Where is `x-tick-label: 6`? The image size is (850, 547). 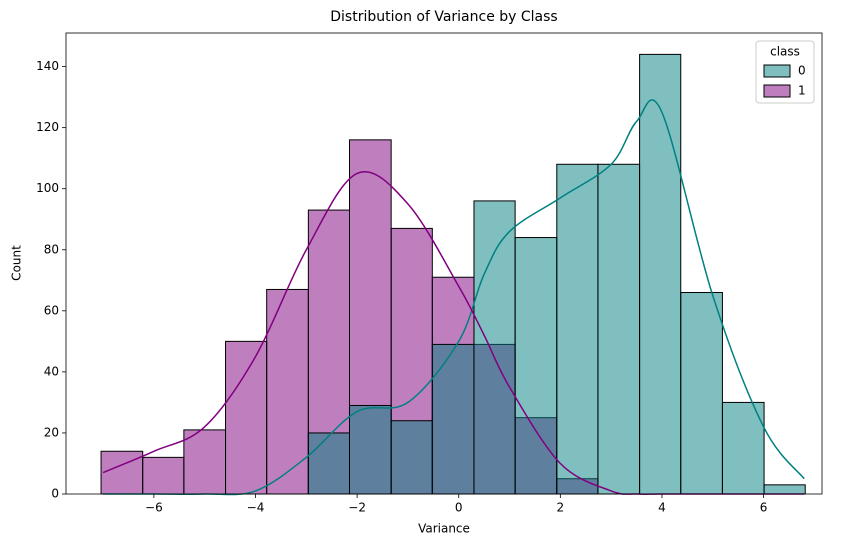 x-tick-label: 6 is located at coordinates (764, 508).